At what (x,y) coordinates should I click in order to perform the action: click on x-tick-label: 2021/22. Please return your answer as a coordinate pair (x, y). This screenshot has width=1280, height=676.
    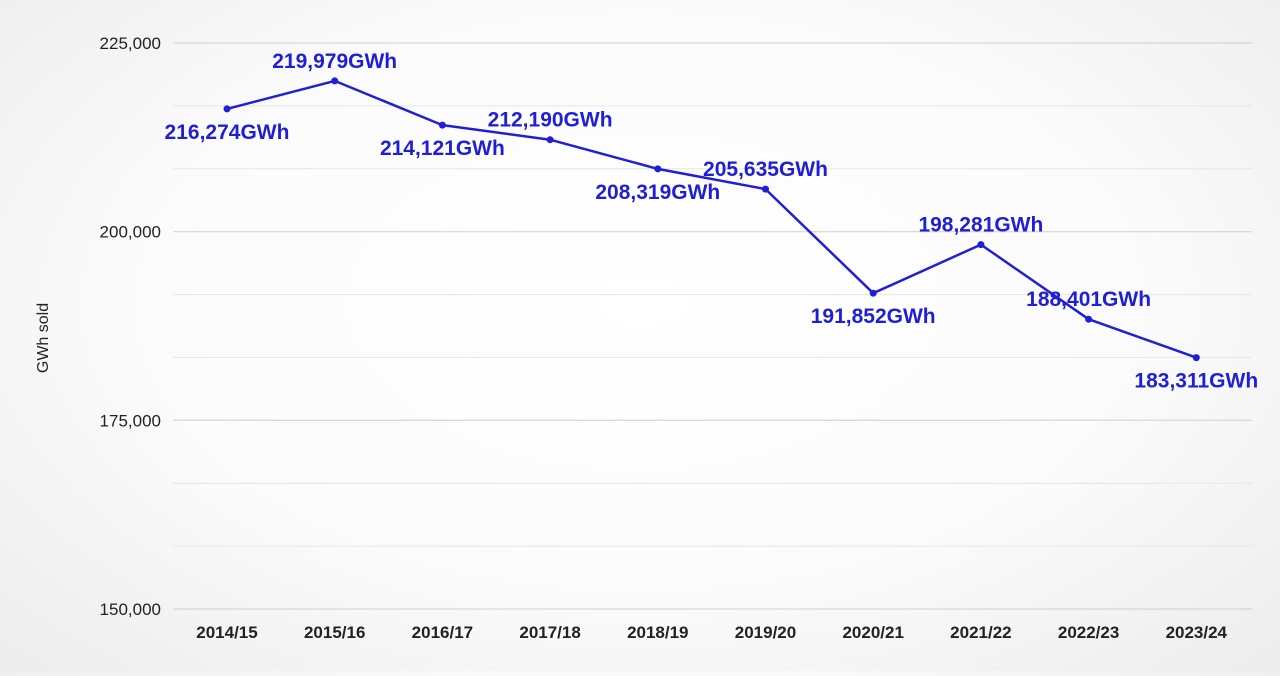
    Looking at the image, I should click on (980, 632).